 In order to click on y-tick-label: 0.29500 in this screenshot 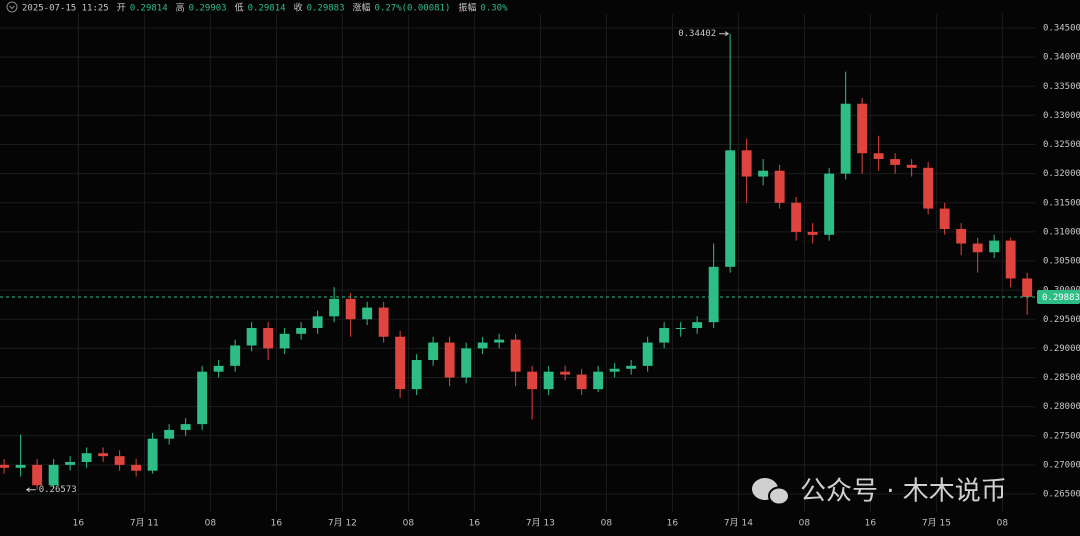, I will do `click(1061, 320)`.